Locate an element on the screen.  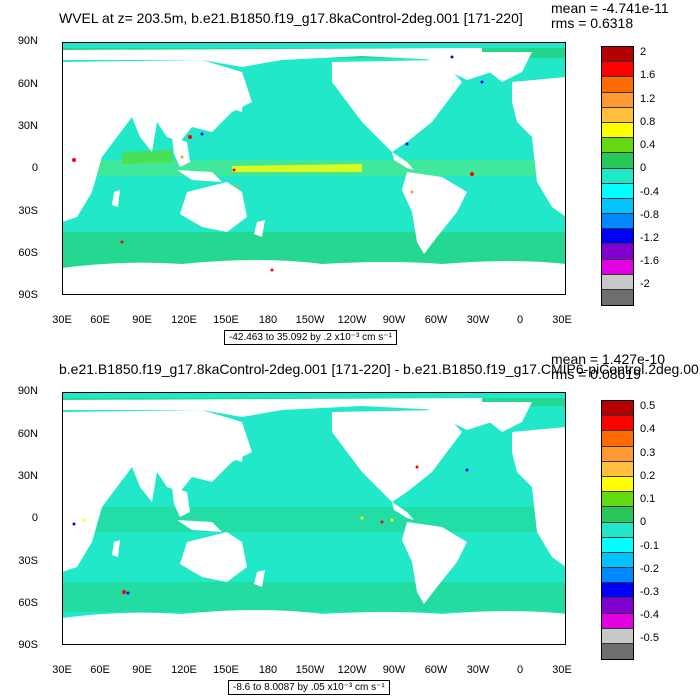
colorbar-label: 0.8 is located at coordinates (648, 122).